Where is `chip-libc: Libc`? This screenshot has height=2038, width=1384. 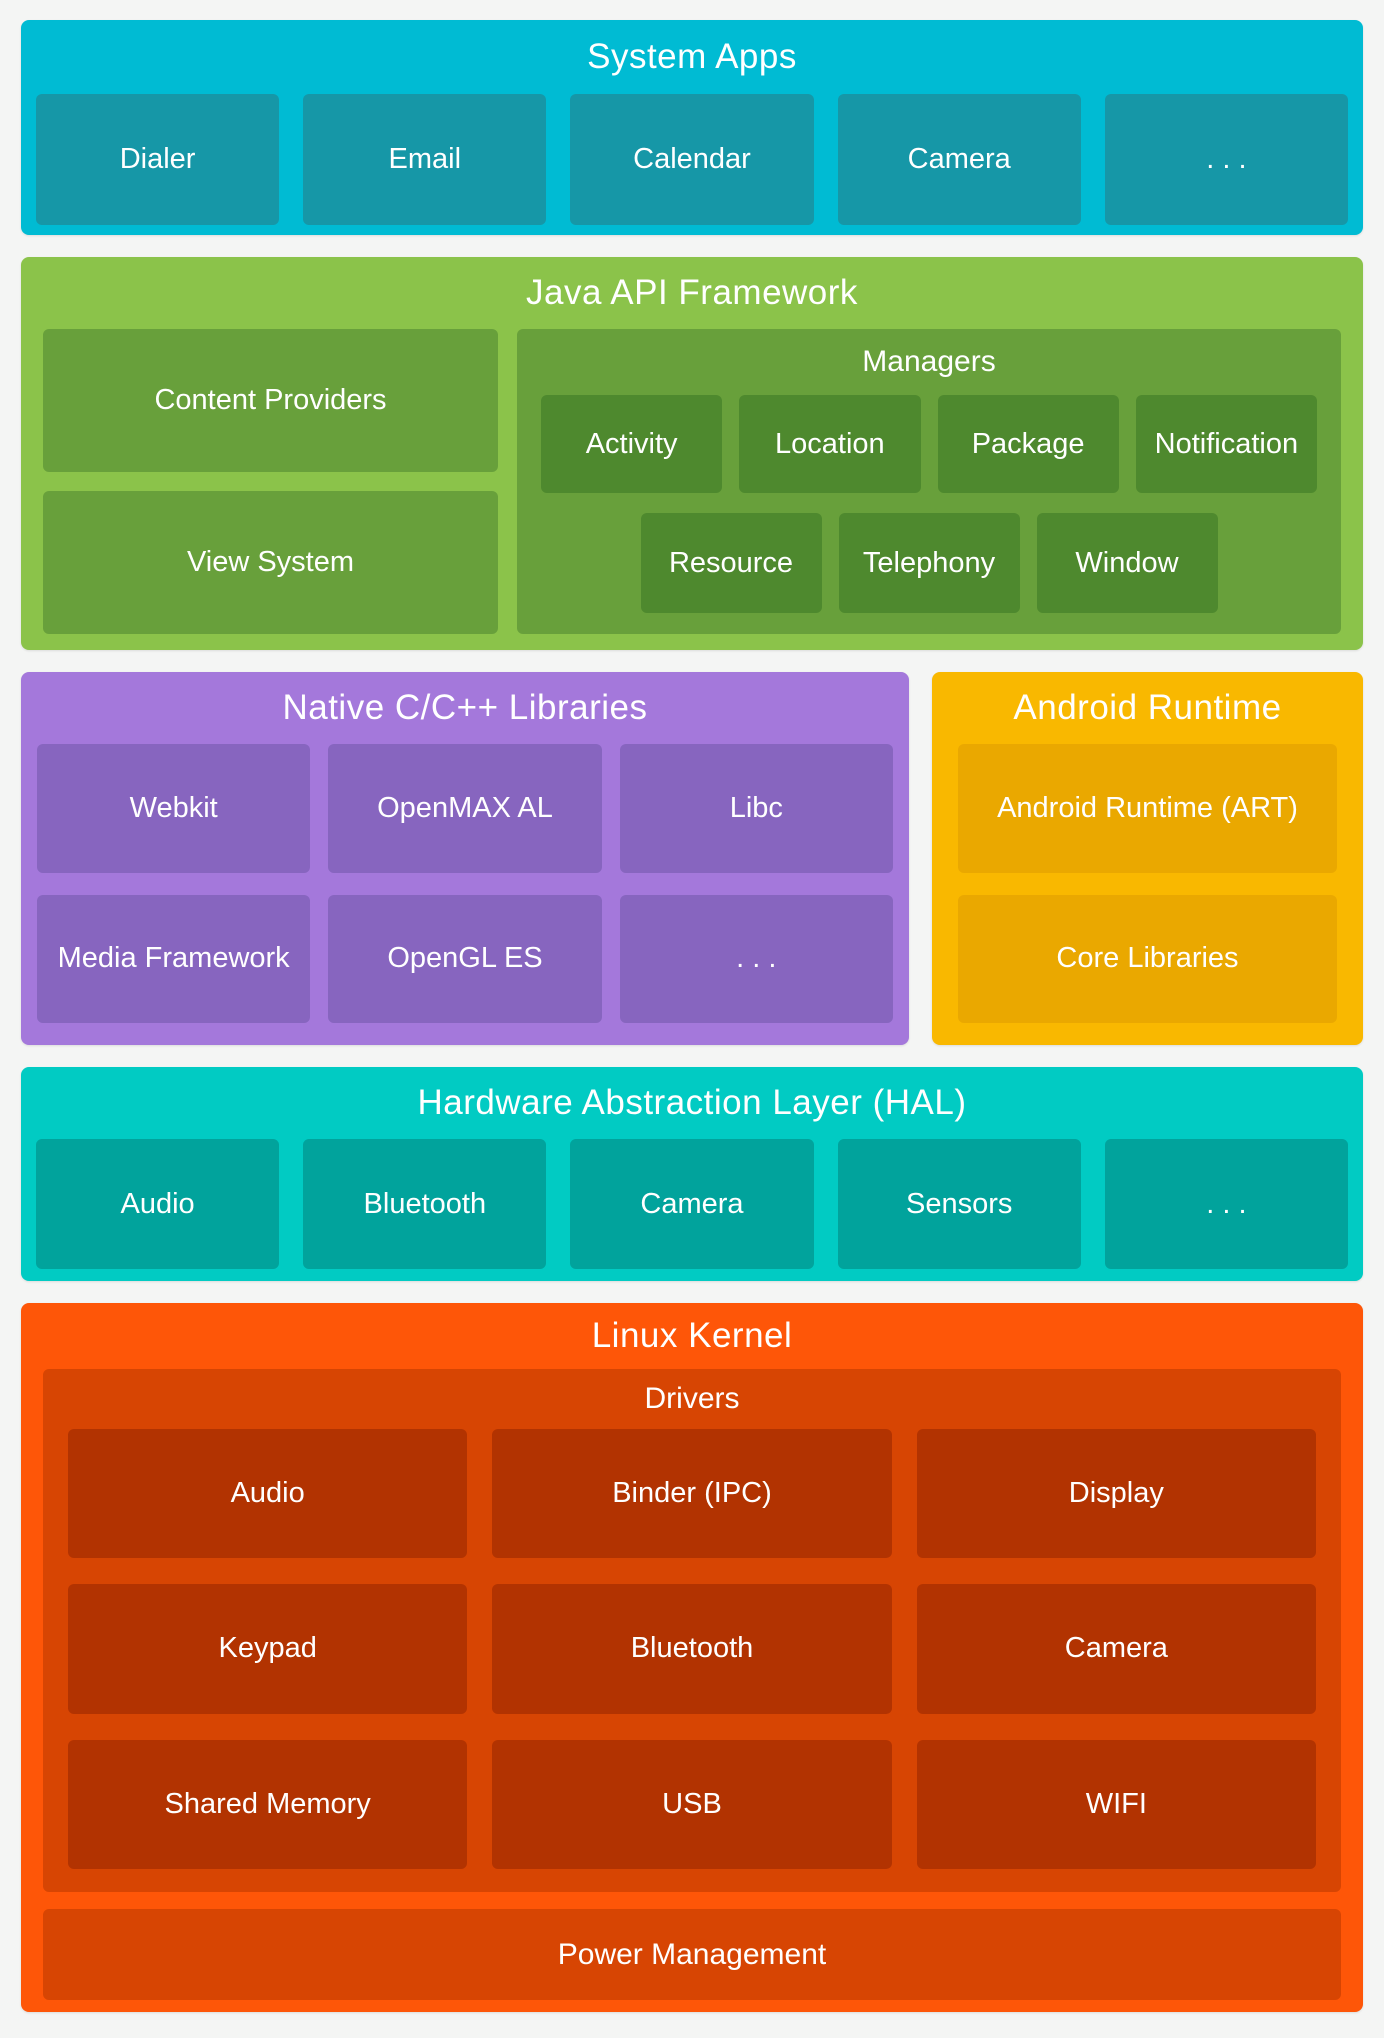 chip-libc: Libc is located at coordinates (756, 808).